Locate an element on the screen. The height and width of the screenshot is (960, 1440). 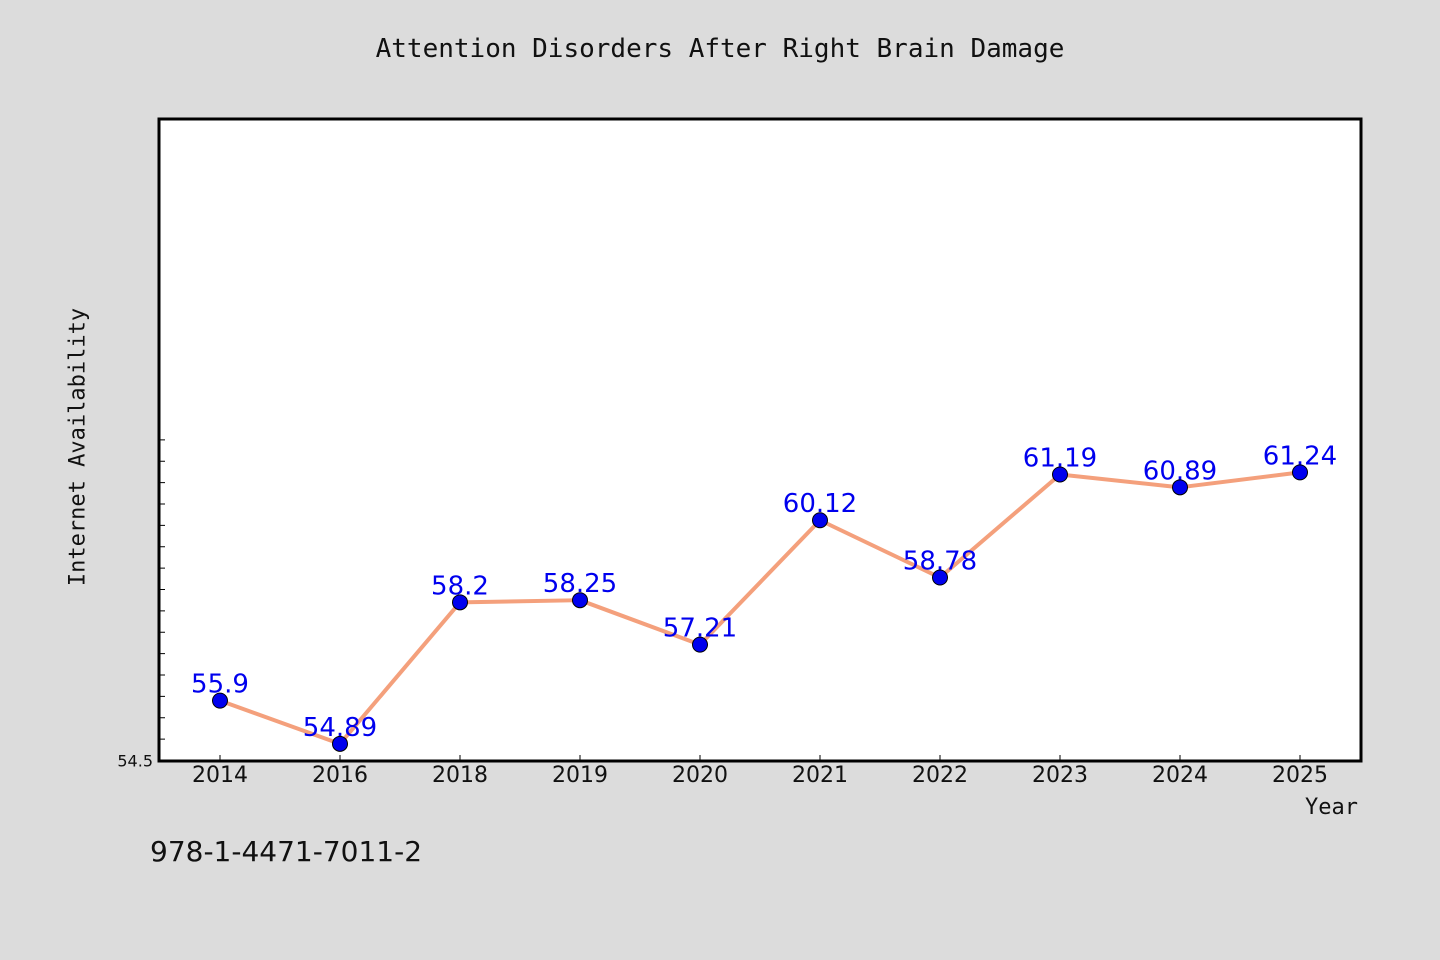
data-label: 57.21 is located at coordinates (700, 629).